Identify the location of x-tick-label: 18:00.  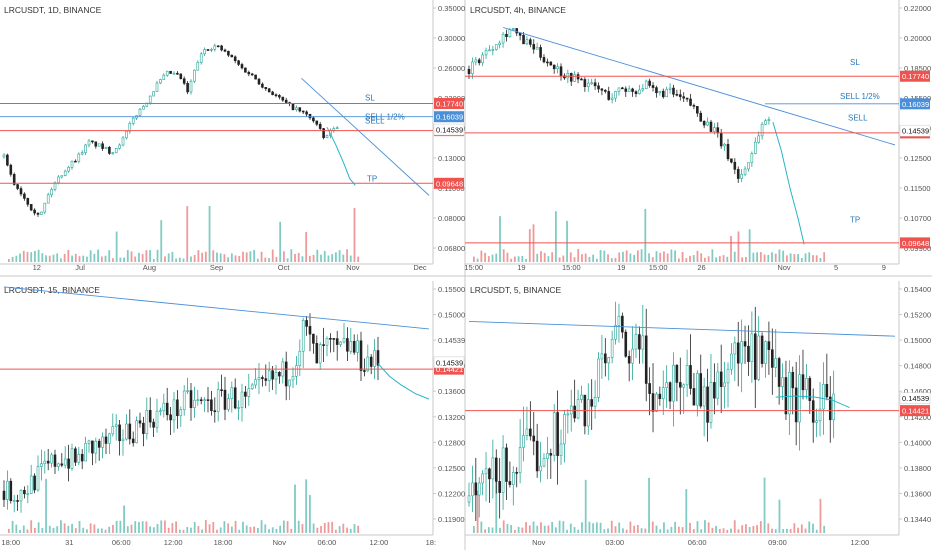
(223, 542).